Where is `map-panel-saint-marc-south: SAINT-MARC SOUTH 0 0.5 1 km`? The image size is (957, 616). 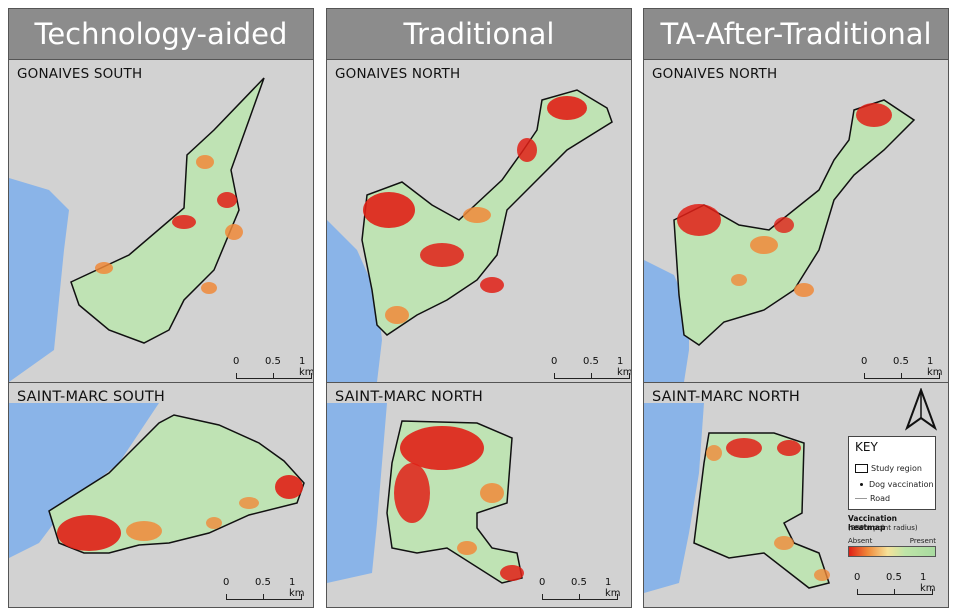
map-panel-saint-marc-south: SAINT-MARC SOUTH 0 0.5 1 km is located at coordinates (161, 495).